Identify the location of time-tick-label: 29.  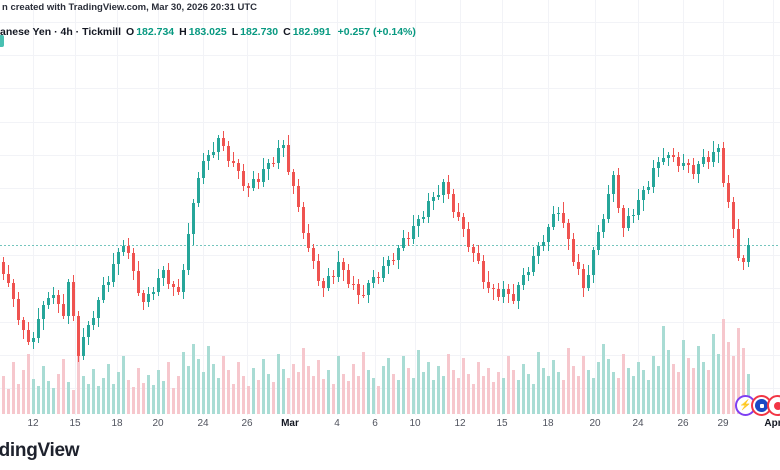
(723, 423).